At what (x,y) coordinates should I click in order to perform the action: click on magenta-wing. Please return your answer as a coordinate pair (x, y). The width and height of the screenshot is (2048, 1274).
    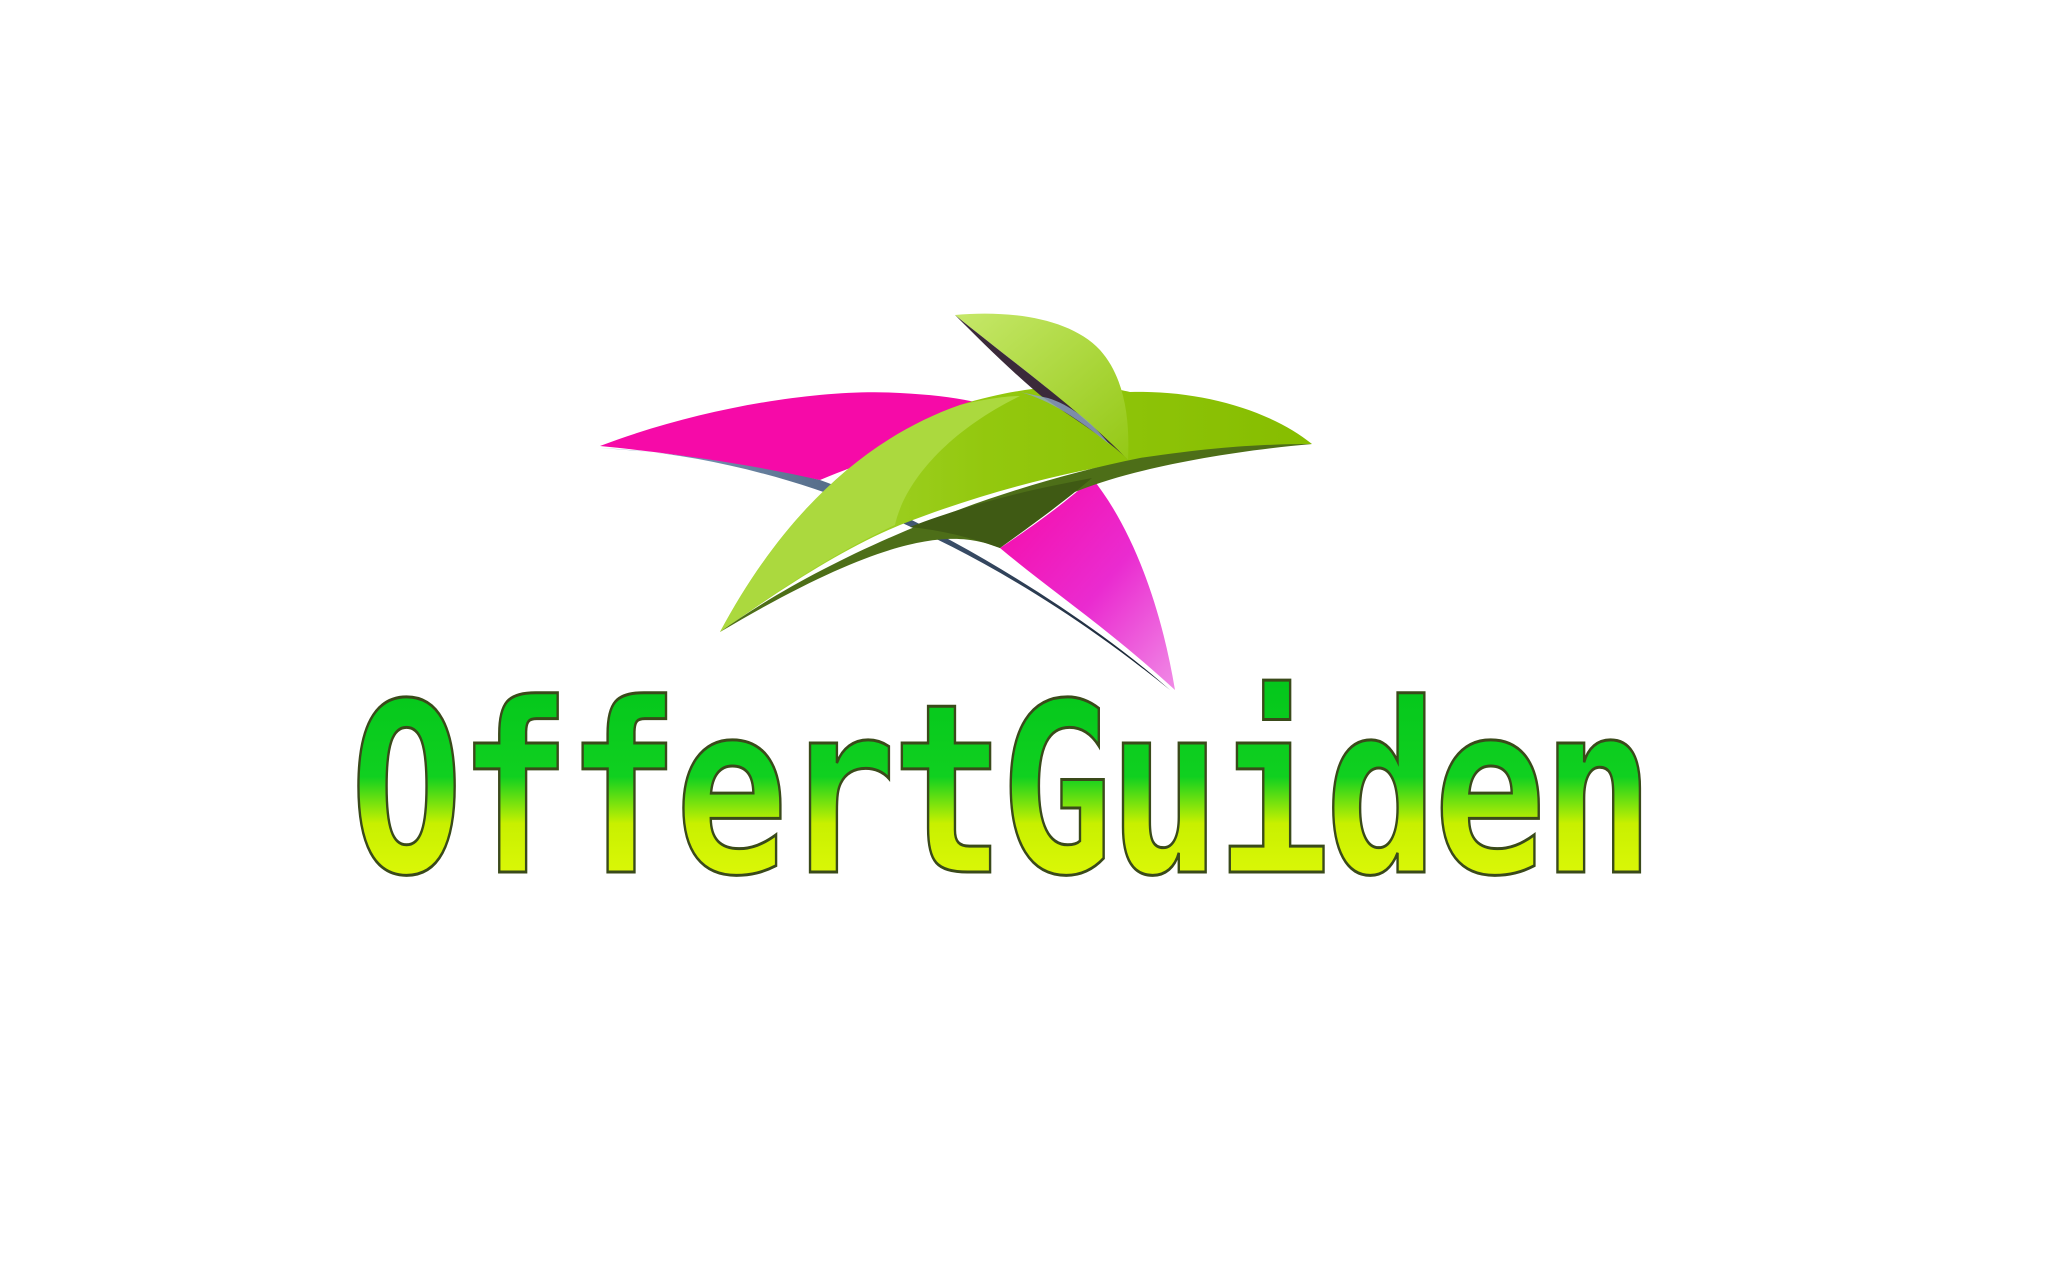
    Looking at the image, I should click on (810, 436).